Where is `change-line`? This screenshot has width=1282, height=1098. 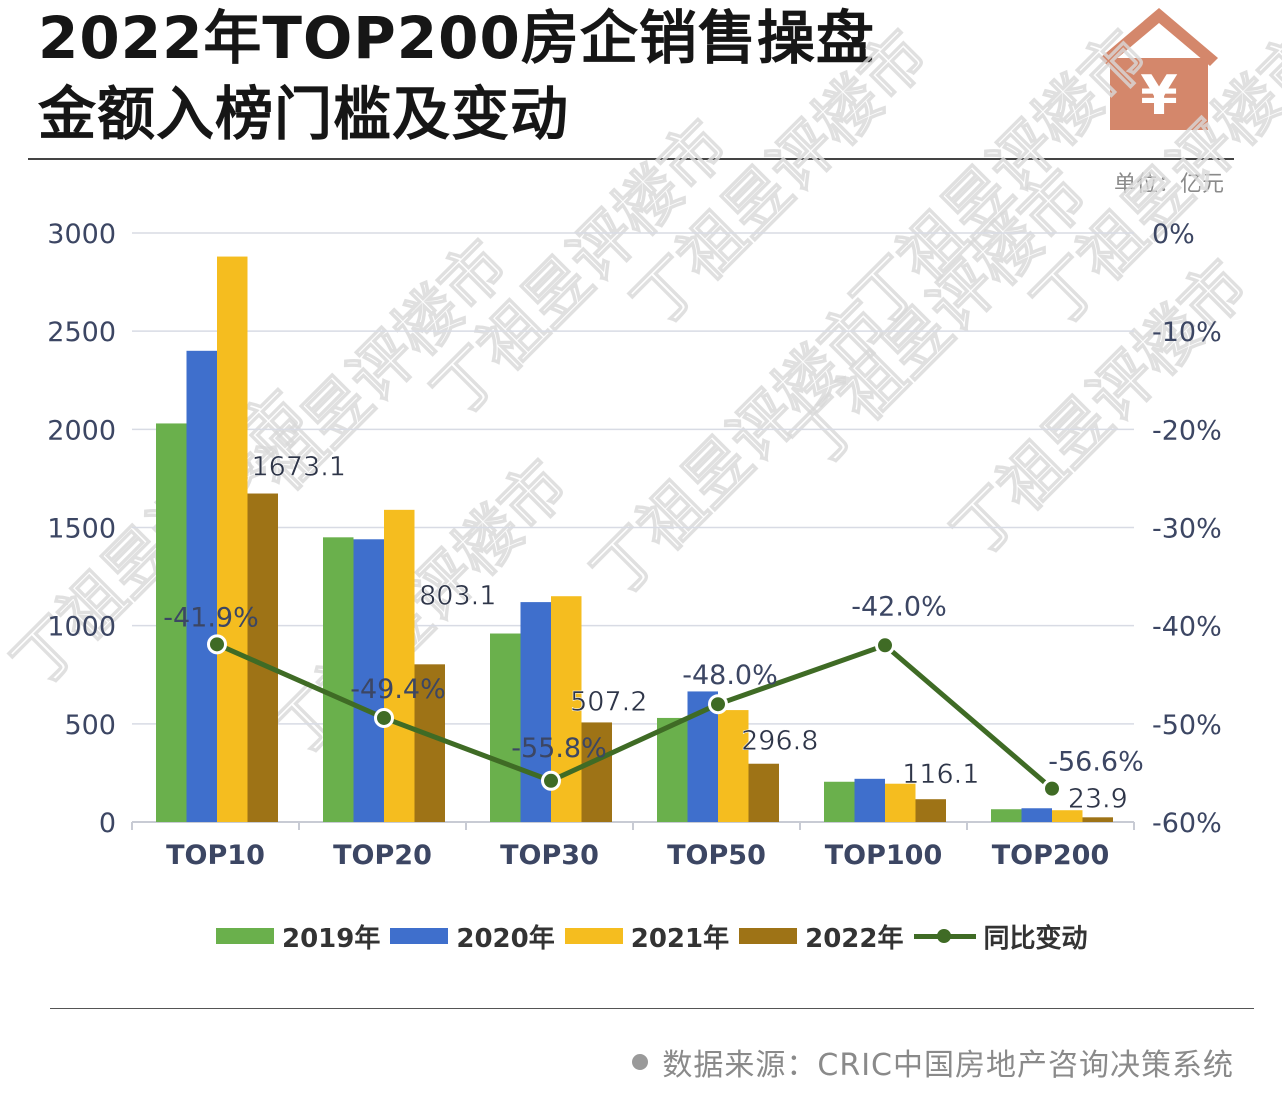
change-line is located at coordinates (634, 716).